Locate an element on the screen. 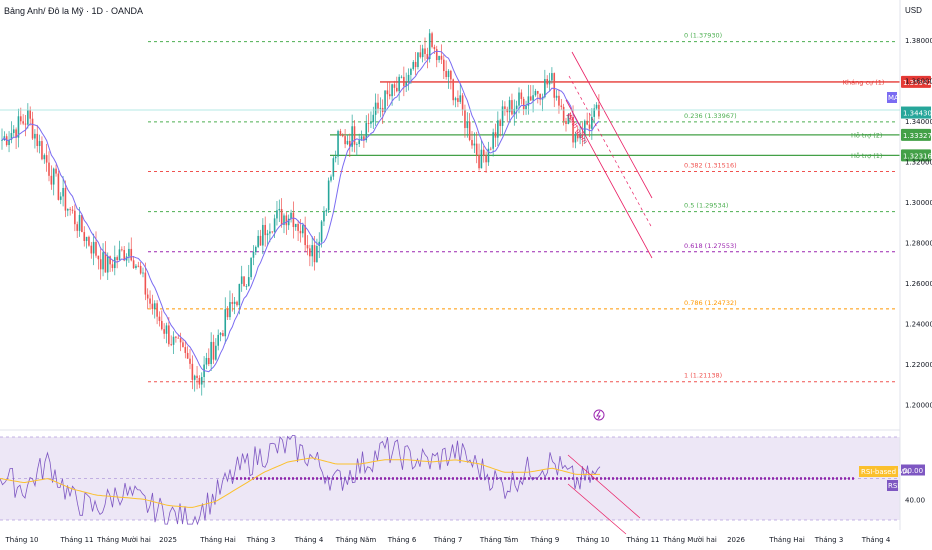 The width and height of the screenshot is (932, 550). price-tick-label: 1.36000 is located at coordinates (918, 81).